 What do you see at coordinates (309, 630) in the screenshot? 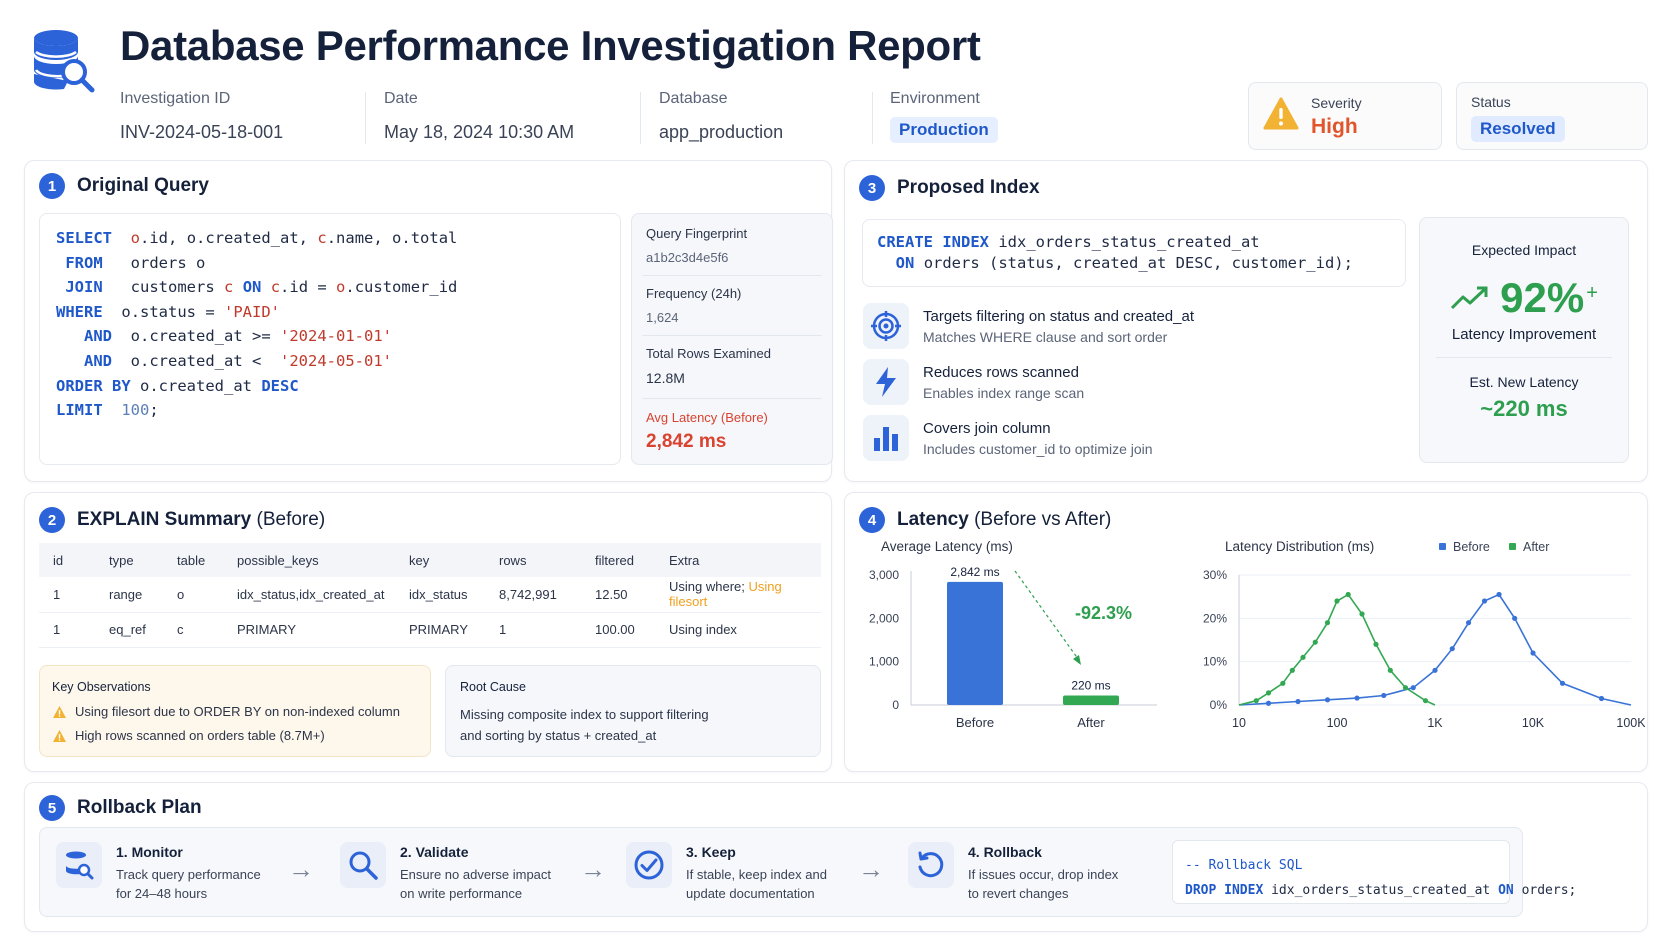
I see `table-cell: PRIMARY` at bounding box center [309, 630].